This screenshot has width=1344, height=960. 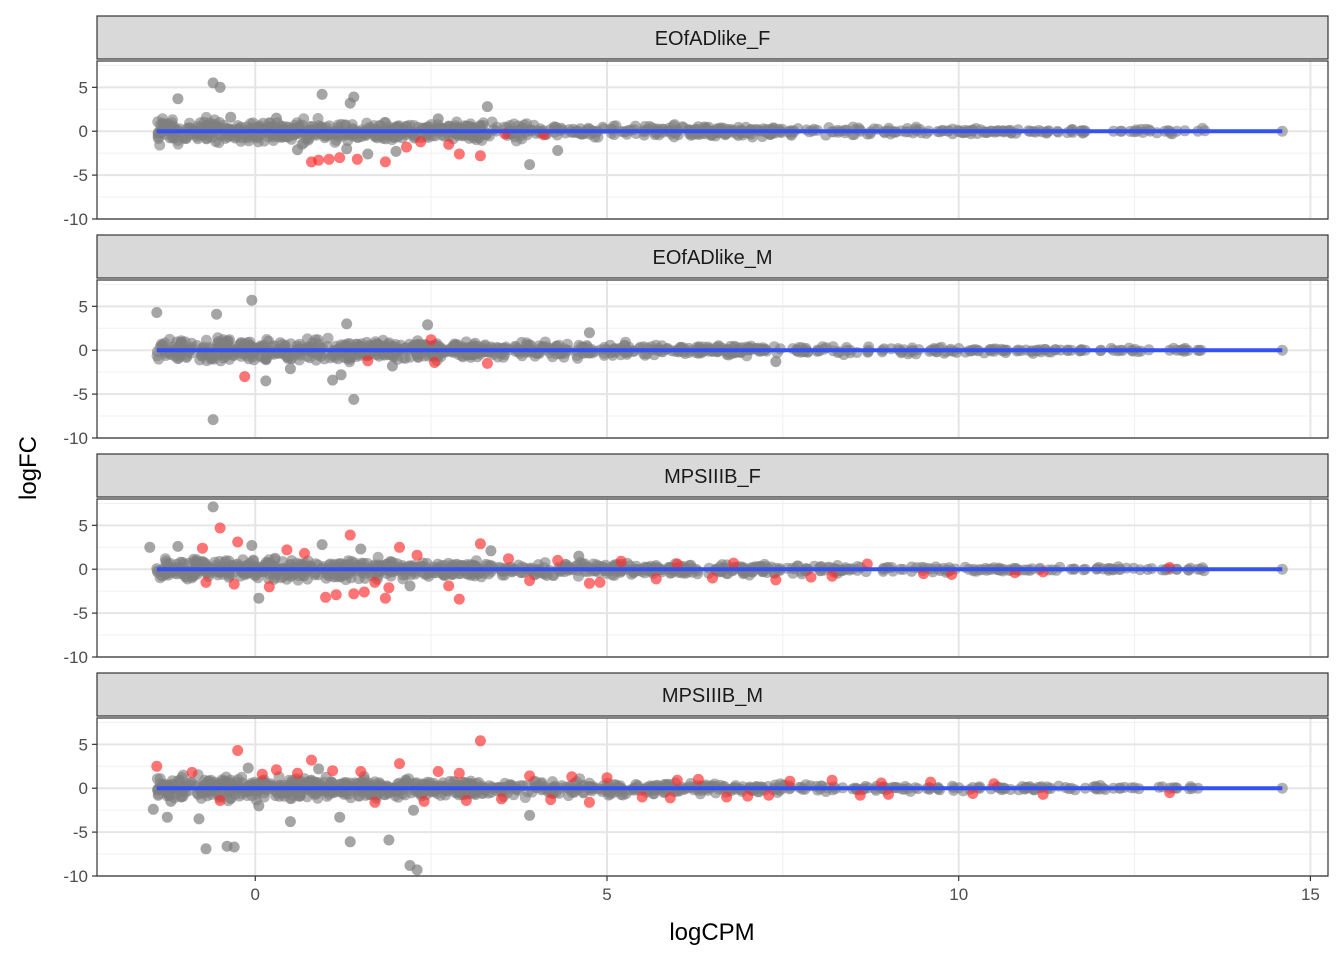 I want to click on x-axis-title: logCPM, so click(x=711, y=932).